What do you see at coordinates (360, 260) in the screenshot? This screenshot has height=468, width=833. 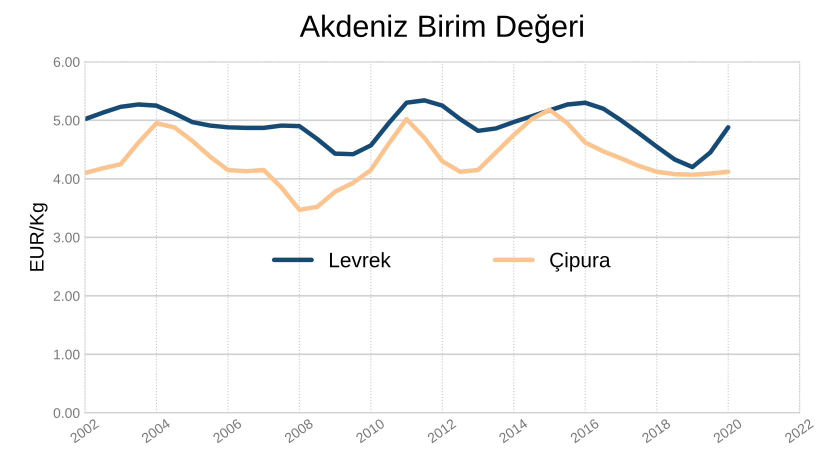 I see `legend-label: Levrek` at bounding box center [360, 260].